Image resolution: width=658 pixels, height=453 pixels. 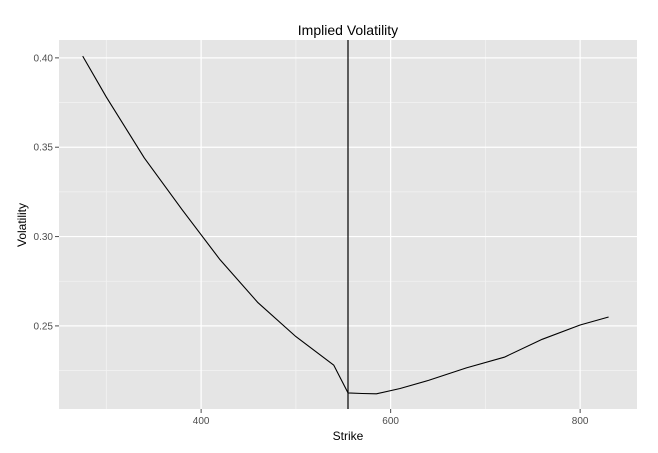 I want to click on x-axis-title: Strike, so click(x=348, y=436).